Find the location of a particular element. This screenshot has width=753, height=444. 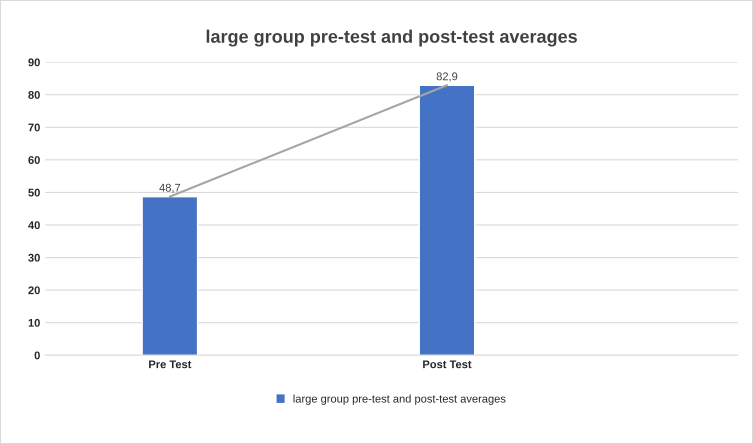

y-tick-label: 70 is located at coordinates (34, 128).